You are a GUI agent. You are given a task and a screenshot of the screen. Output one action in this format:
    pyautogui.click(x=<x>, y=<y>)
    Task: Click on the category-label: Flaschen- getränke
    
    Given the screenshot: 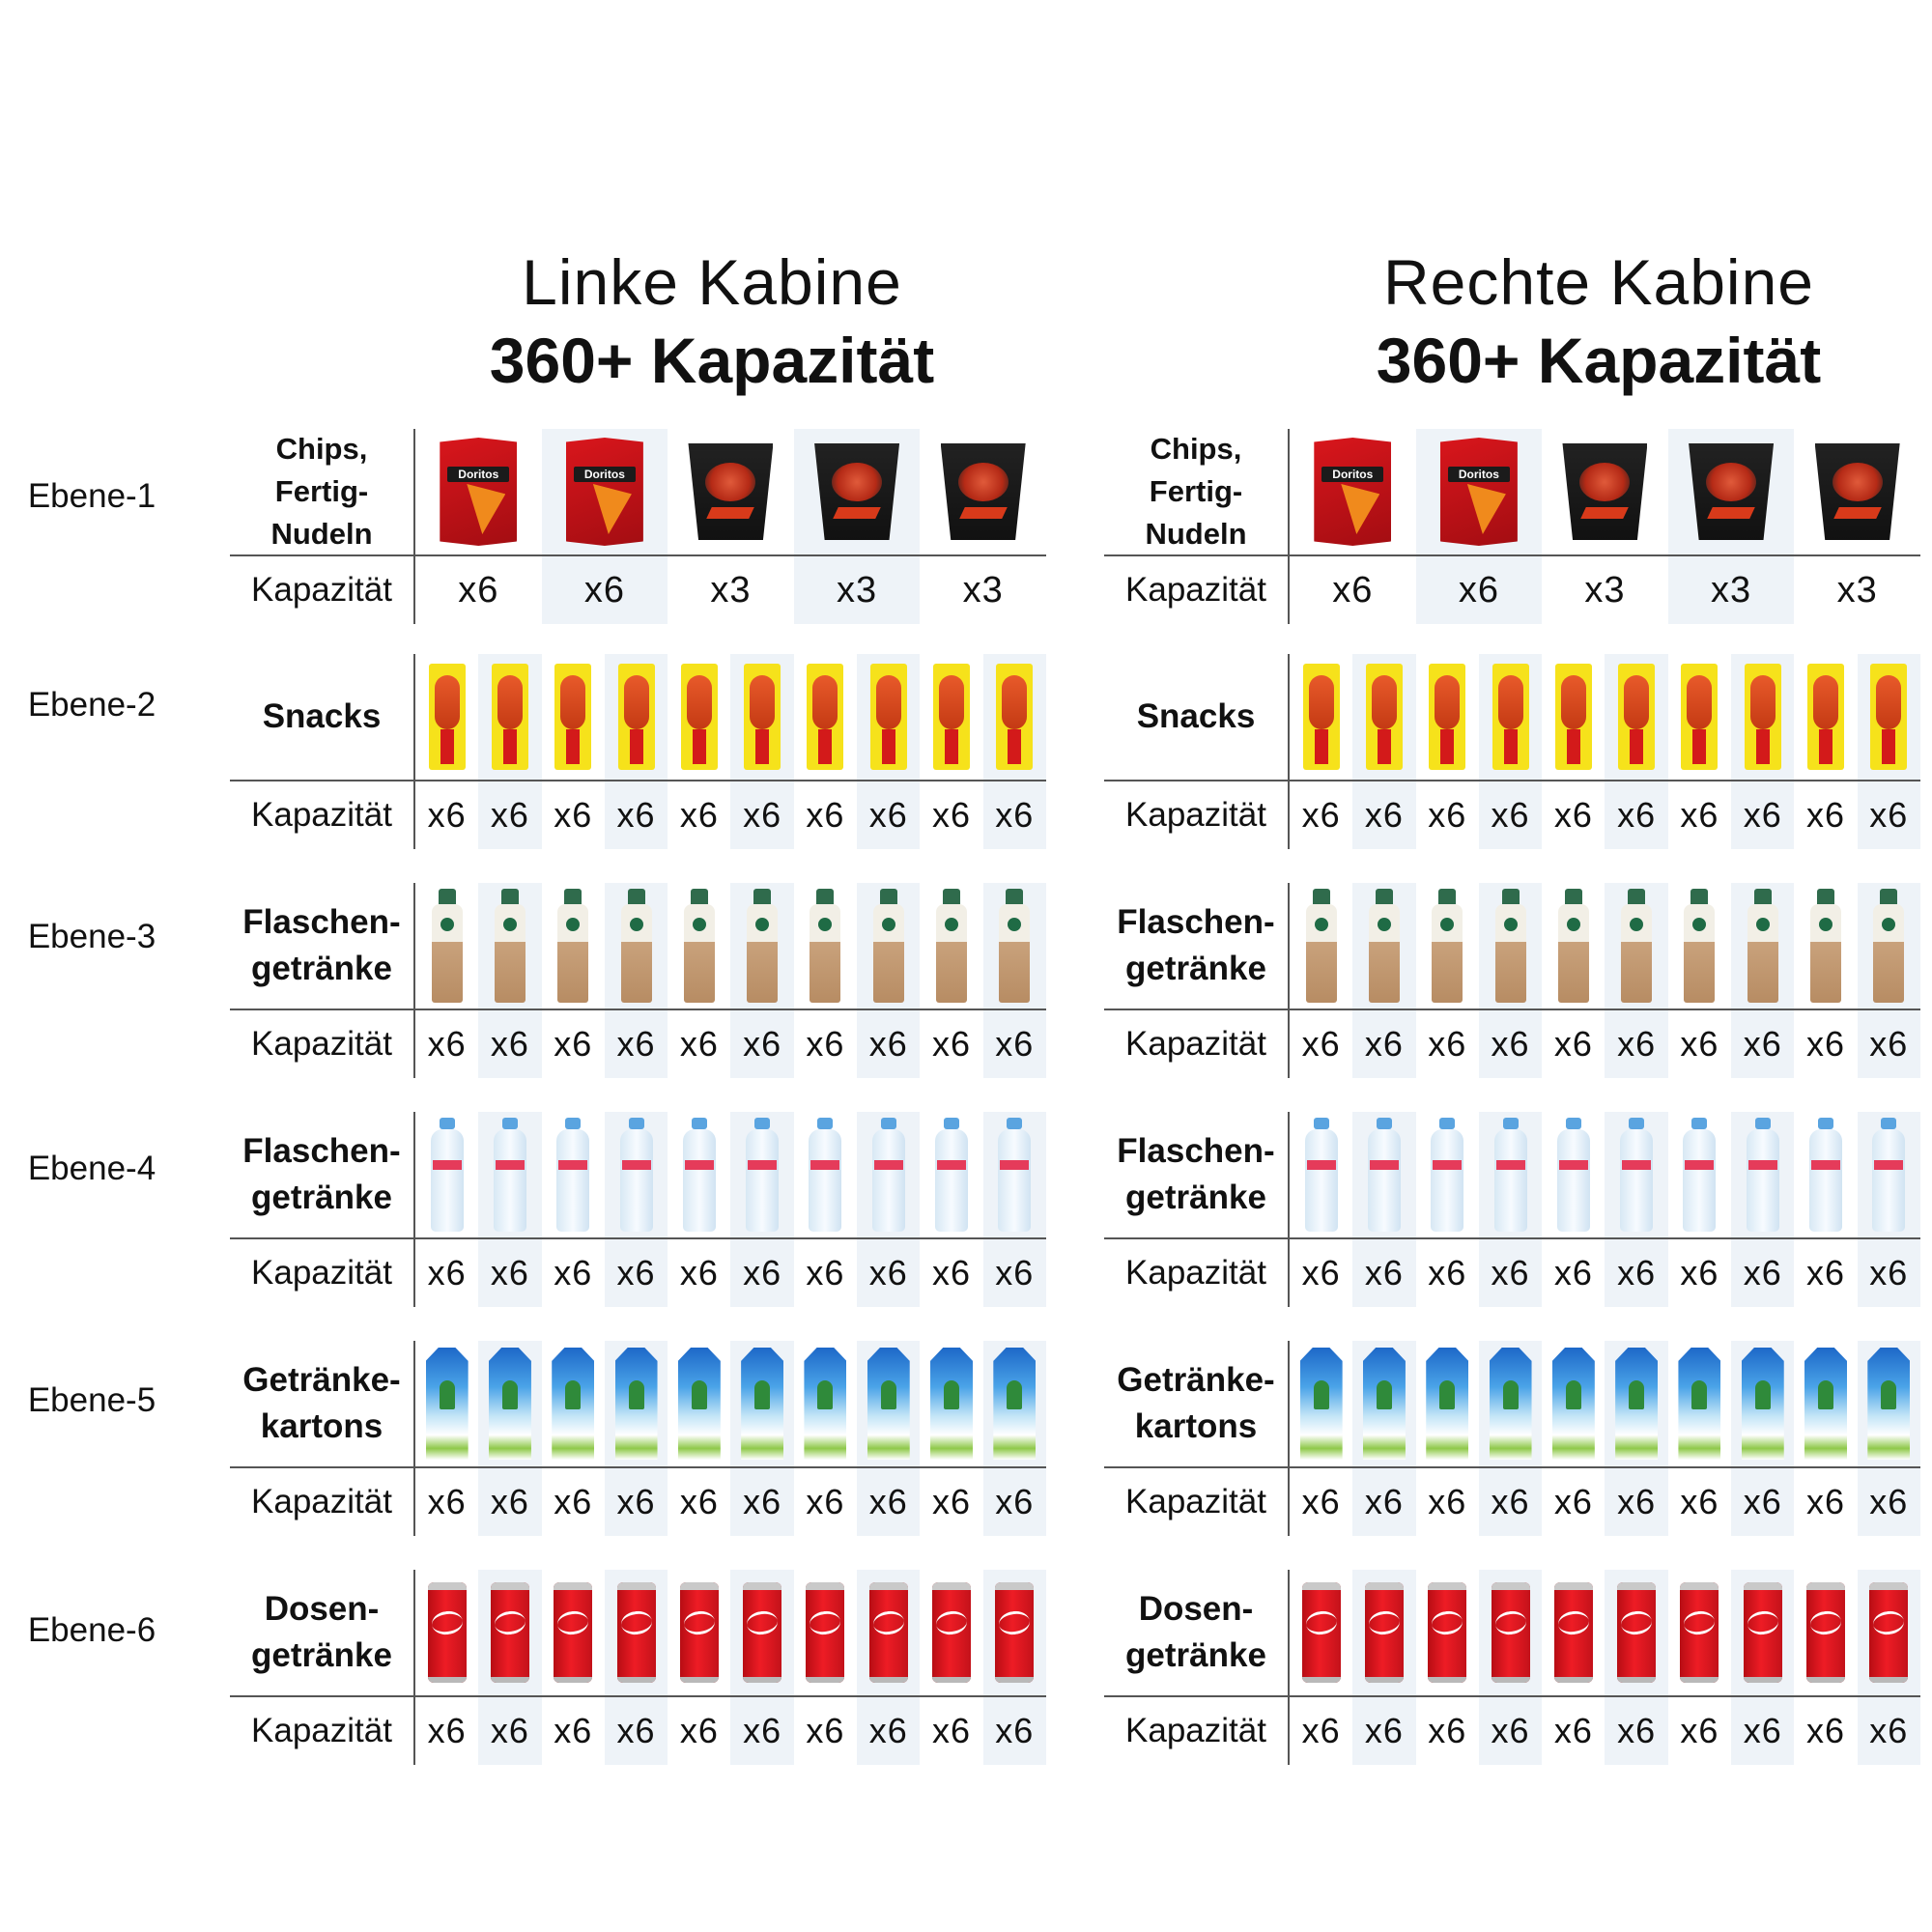 What is the action you would take?
    pyautogui.click(x=1197, y=1175)
    